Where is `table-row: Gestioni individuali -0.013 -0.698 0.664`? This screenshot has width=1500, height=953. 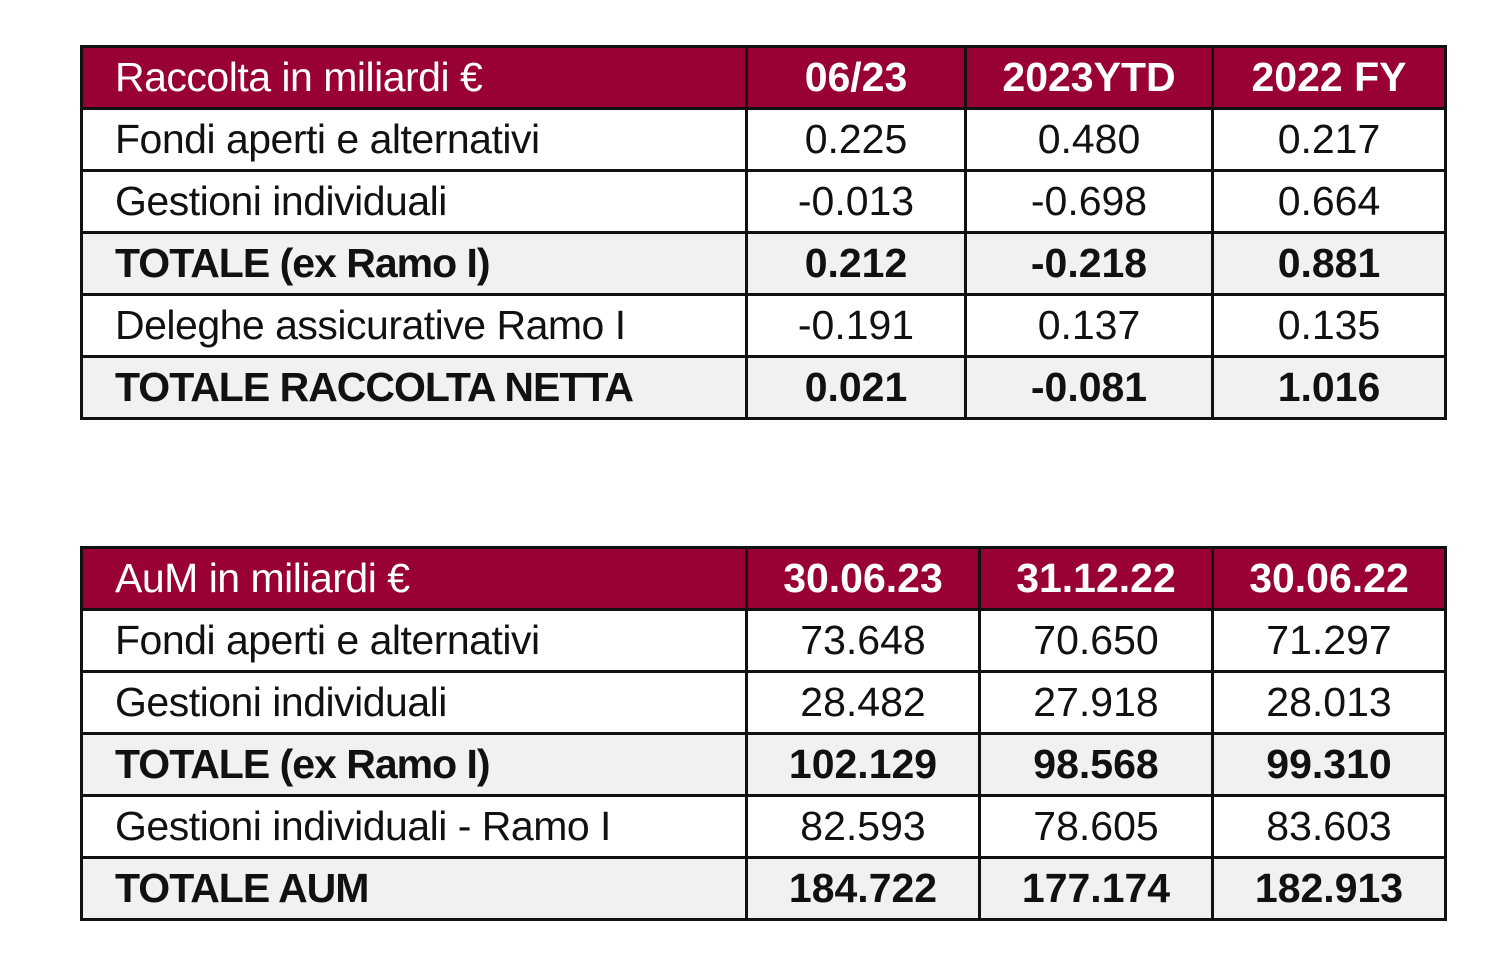 table-row: Gestioni individuali -0.013 -0.698 0.664 is located at coordinates (763, 201).